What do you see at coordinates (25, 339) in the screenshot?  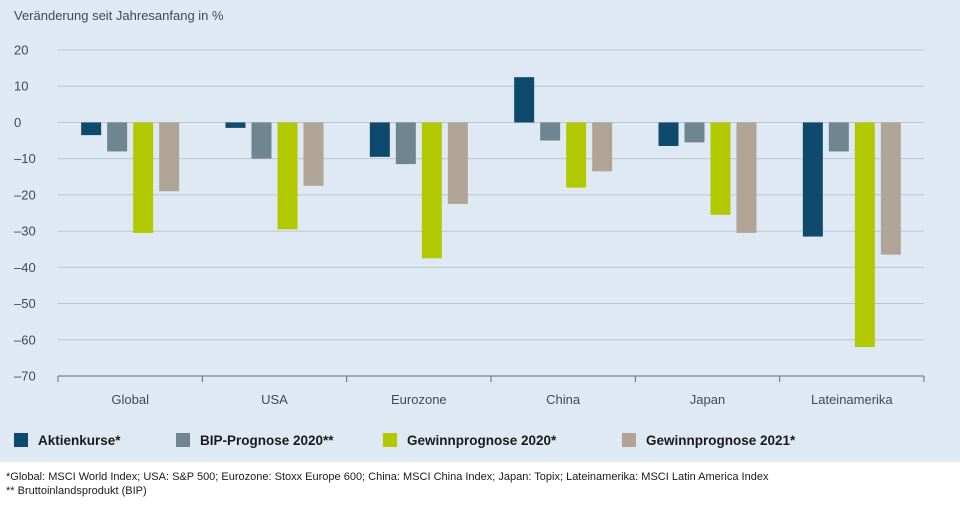 I see `y-tick-label: –60` at bounding box center [25, 339].